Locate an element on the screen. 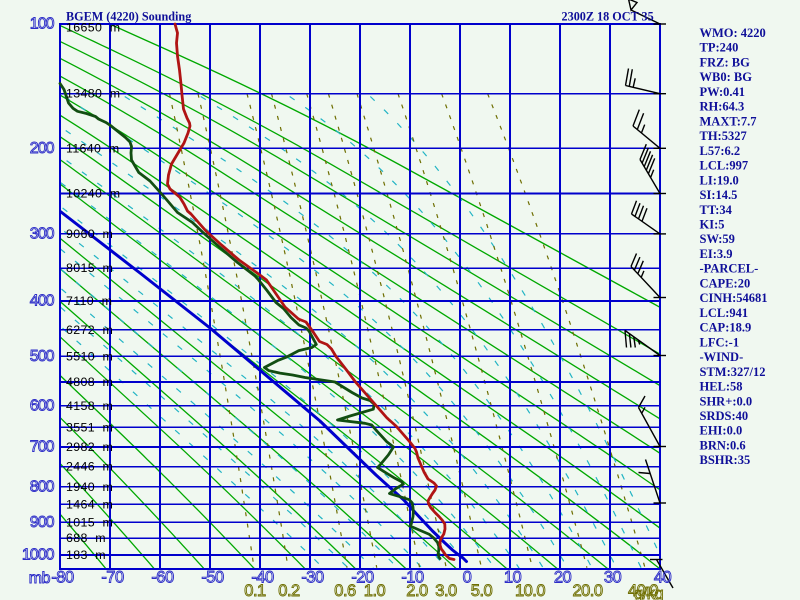 Image resolution: width=800 pixels, height=600 pixels. svg-text: FRZ: BG is located at coordinates (725, 62).